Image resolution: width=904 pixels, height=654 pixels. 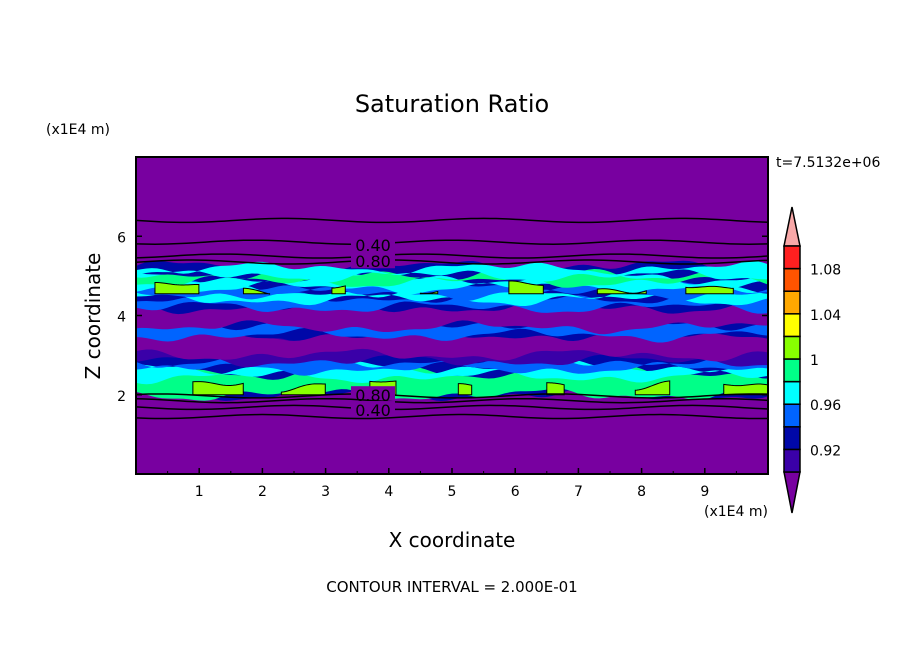 I want to click on colorbar-label: 1.08, so click(x=825, y=271).